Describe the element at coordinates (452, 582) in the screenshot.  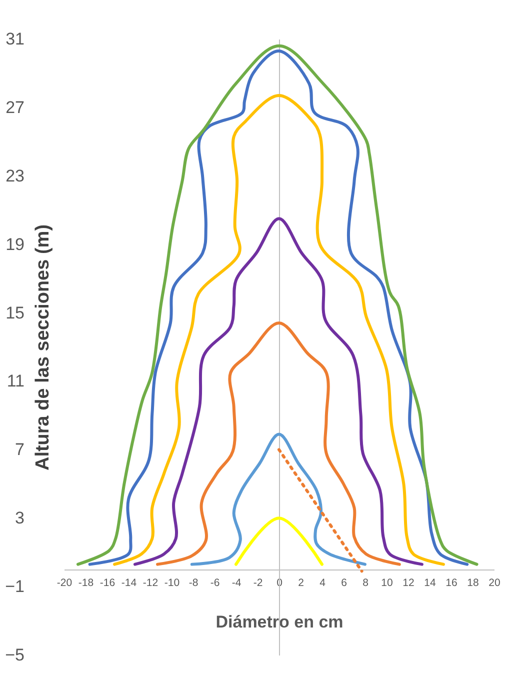
I see `x-tick-label: 16` at that location.